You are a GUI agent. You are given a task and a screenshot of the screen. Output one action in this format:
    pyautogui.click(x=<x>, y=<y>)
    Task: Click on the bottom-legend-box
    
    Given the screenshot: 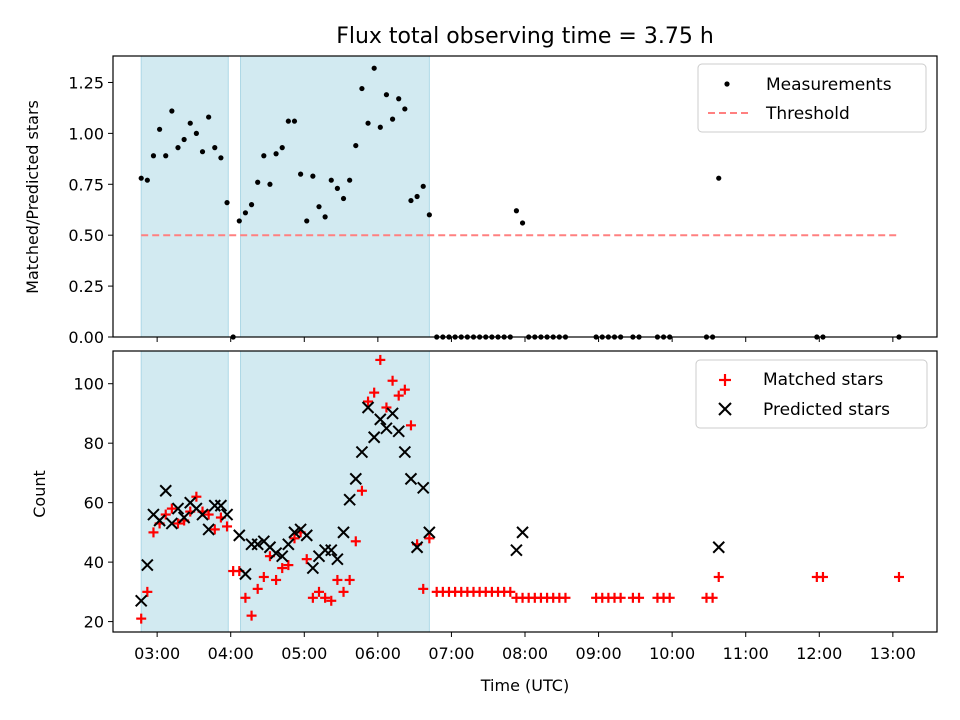 What is the action you would take?
    pyautogui.click(x=811, y=394)
    